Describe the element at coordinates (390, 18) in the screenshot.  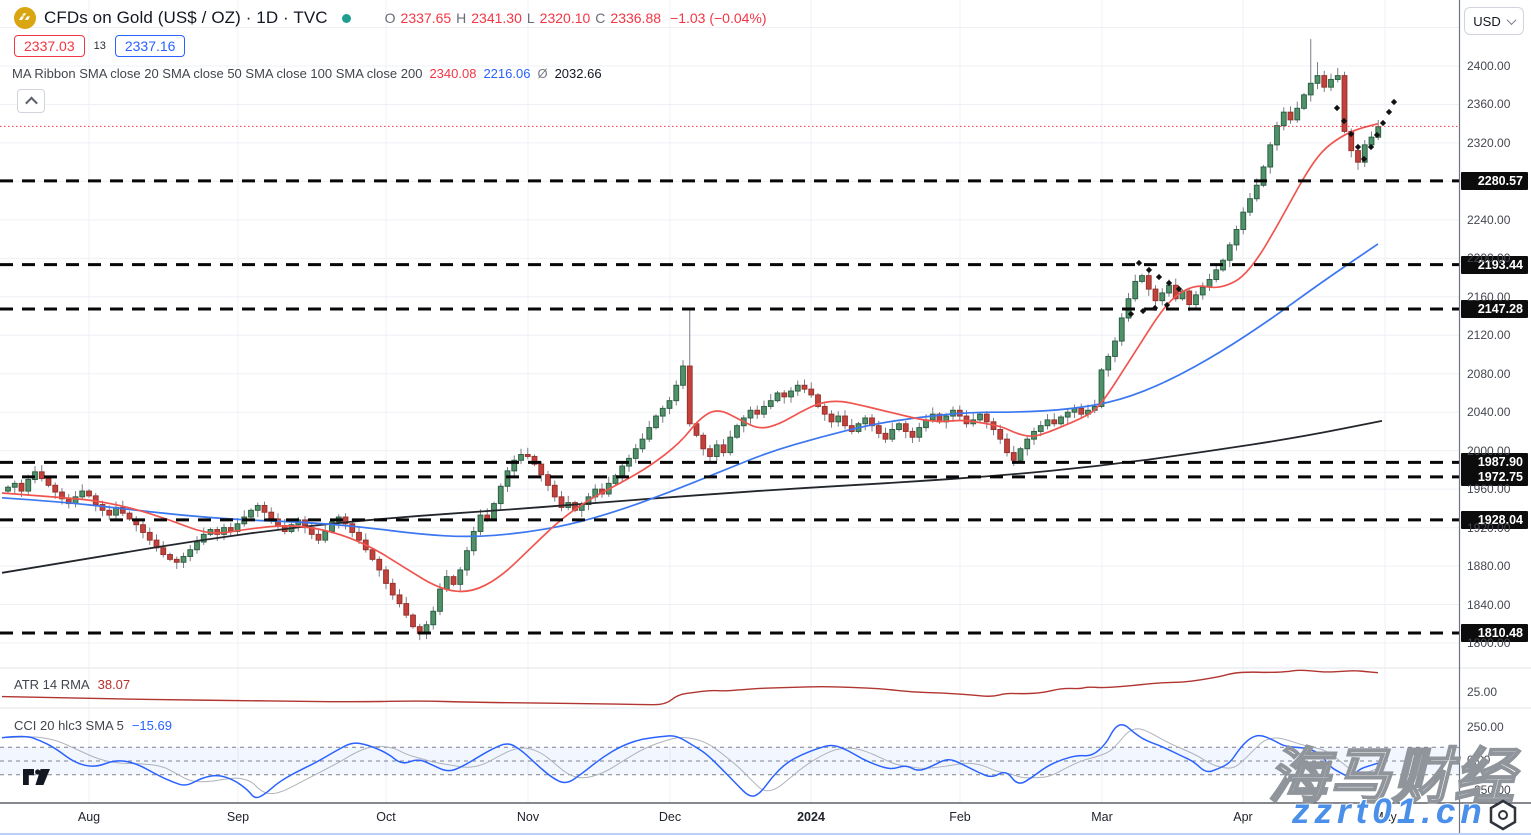
I see `open-label: O` at that location.